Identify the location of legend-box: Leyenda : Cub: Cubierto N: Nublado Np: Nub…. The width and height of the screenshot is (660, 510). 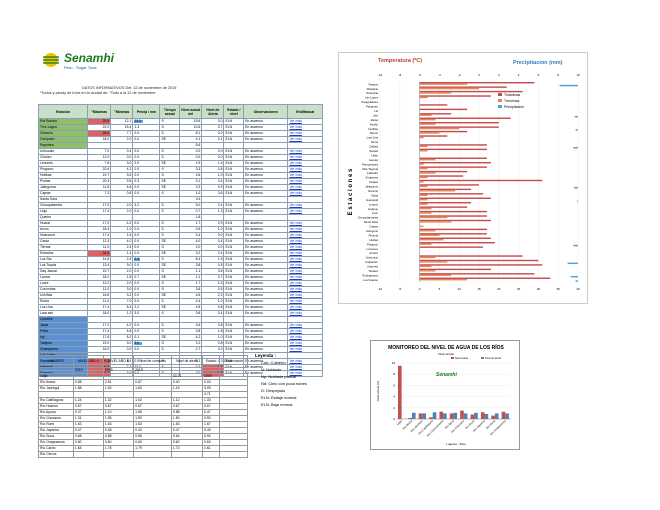
(281, 380).